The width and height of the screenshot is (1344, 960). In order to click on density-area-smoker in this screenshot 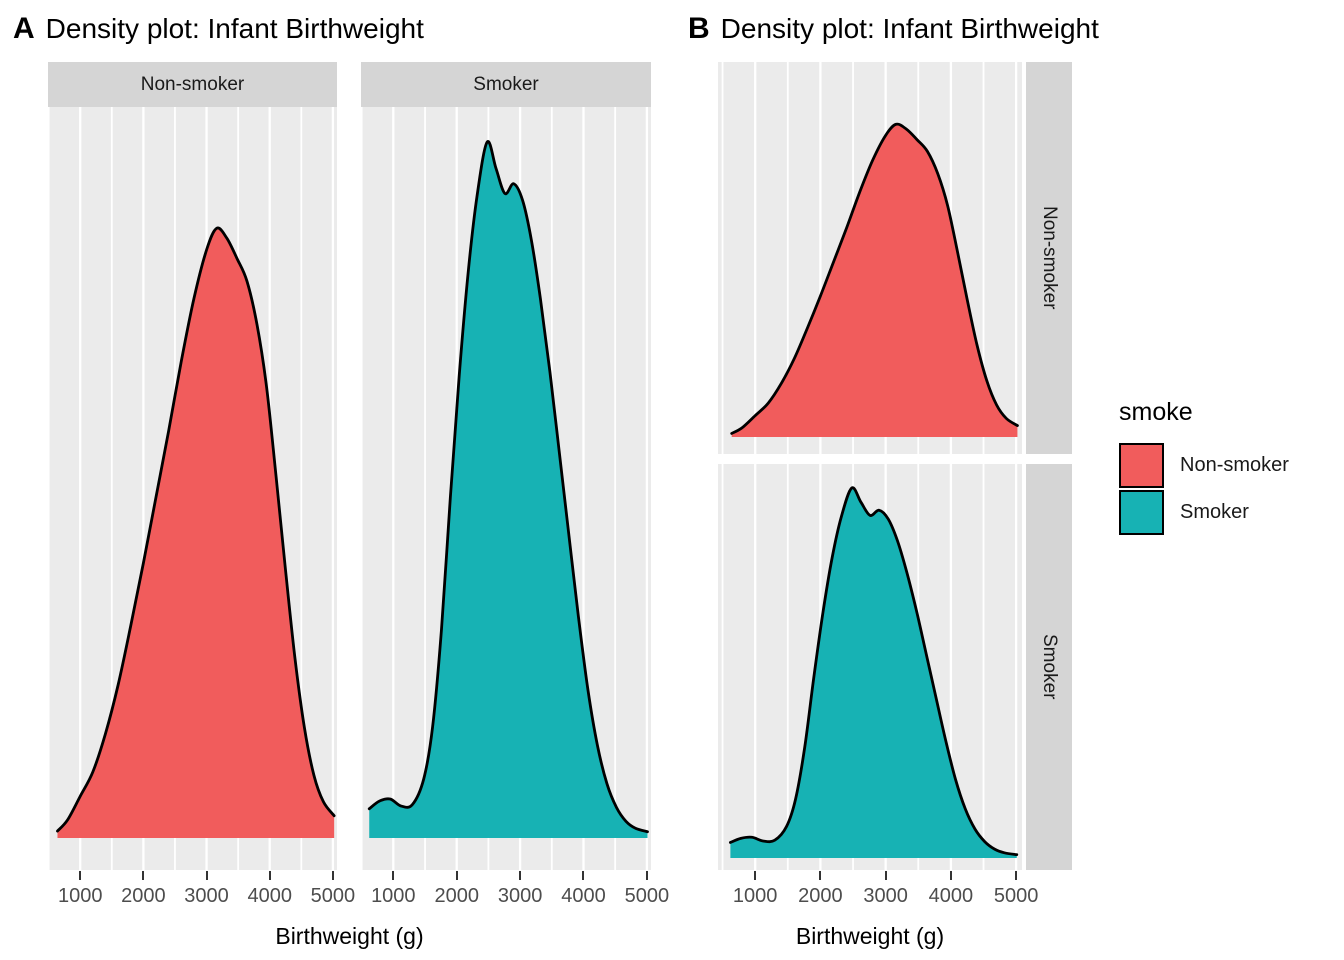, I will do `click(873, 672)`.